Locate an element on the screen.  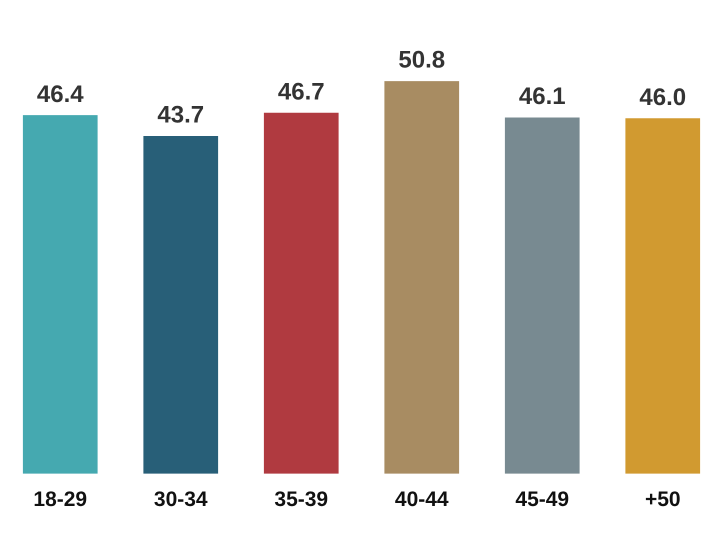
x-tick-label: 45-49 is located at coordinates (542, 500).